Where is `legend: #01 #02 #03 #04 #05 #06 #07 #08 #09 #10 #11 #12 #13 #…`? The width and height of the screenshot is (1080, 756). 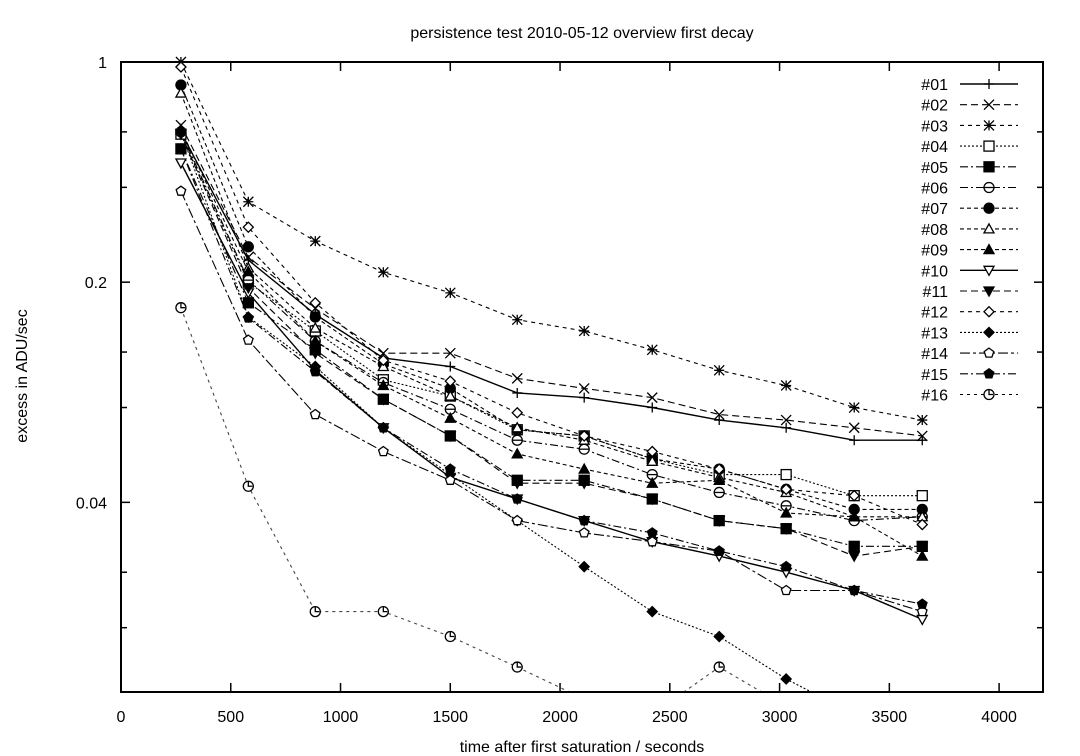
legend: #01 #02 #03 #04 #05 #06 #07 #08 #09 #10 #11 #12 #13 #… is located at coordinates (969, 241).